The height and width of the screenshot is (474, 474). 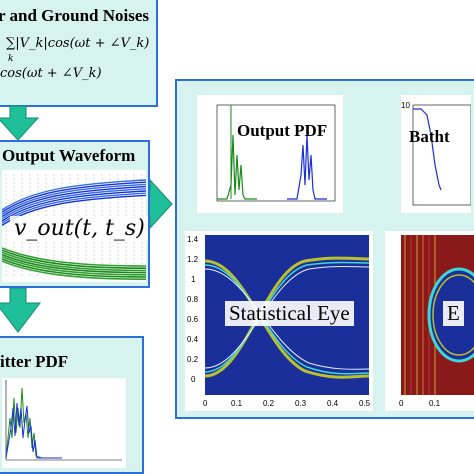 What do you see at coordinates (33, 430) in the screenshot?
I see `jitter-blue-trace` at bounding box center [33, 430].